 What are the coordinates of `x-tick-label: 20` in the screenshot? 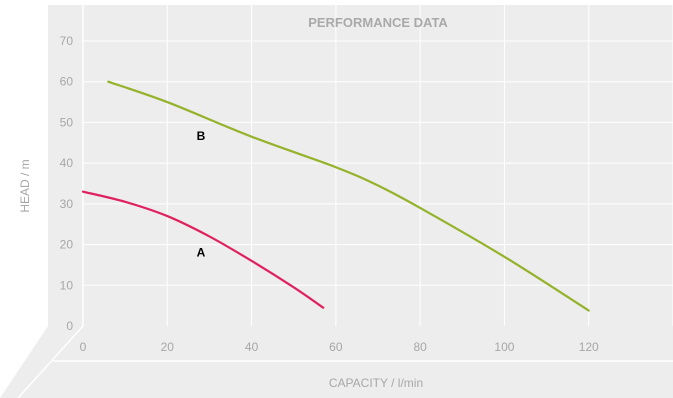 It's located at (168, 347).